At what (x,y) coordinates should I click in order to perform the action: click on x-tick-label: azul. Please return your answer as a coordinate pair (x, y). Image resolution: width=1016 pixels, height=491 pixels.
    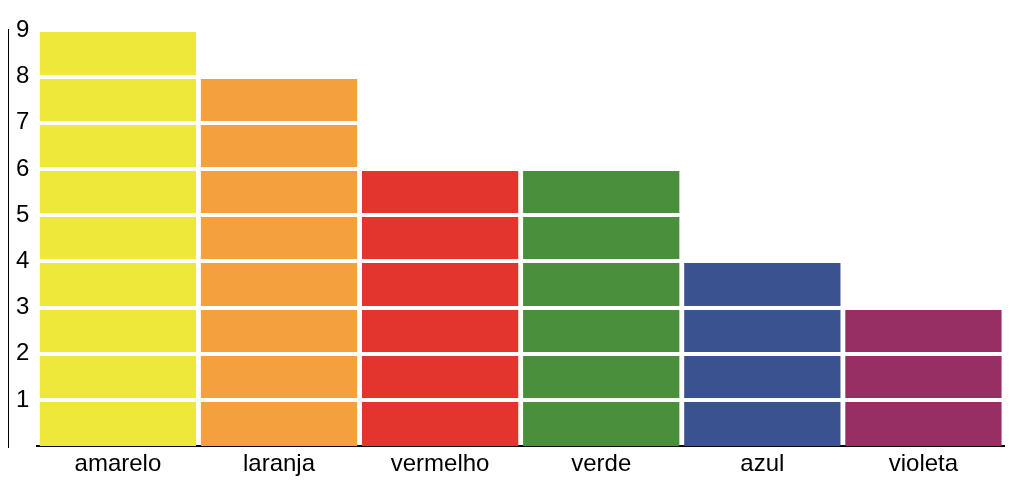
    Looking at the image, I should click on (762, 463).